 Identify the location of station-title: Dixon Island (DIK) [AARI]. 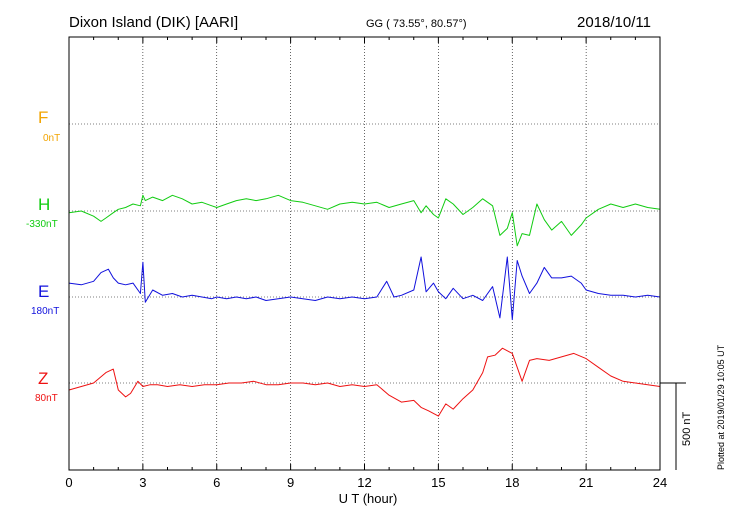
(154, 22).